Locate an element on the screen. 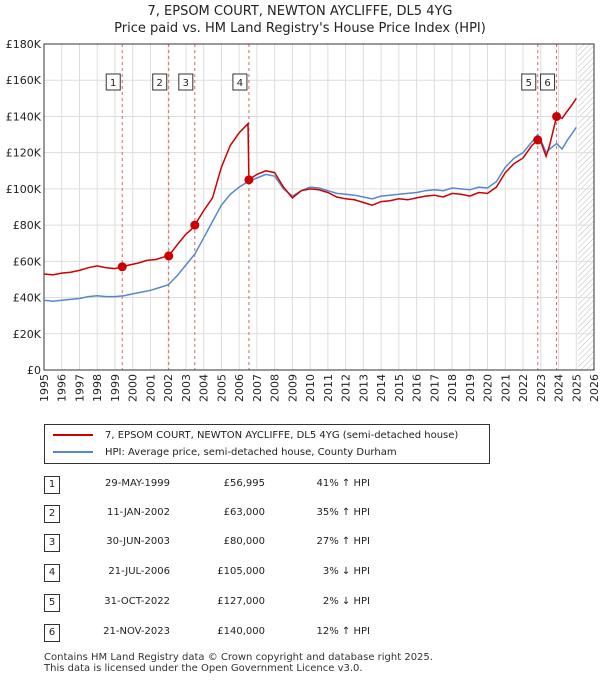 The width and height of the screenshot is (600, 680). x-tick-label: 2024 is located at coordinates (559, 388).